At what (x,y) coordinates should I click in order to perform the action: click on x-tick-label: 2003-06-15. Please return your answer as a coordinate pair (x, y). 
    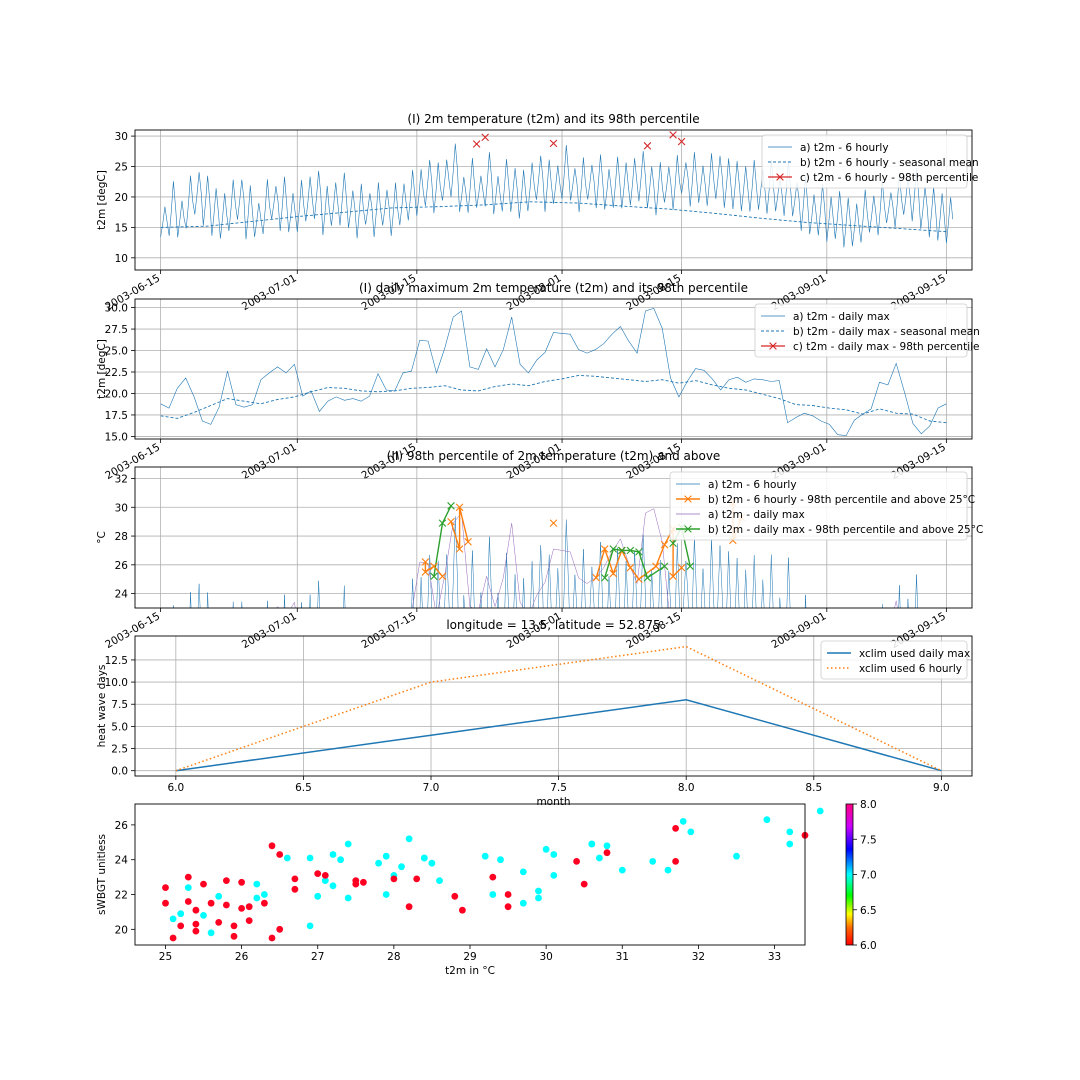
    Looking at the image, I should click on (132, 630).